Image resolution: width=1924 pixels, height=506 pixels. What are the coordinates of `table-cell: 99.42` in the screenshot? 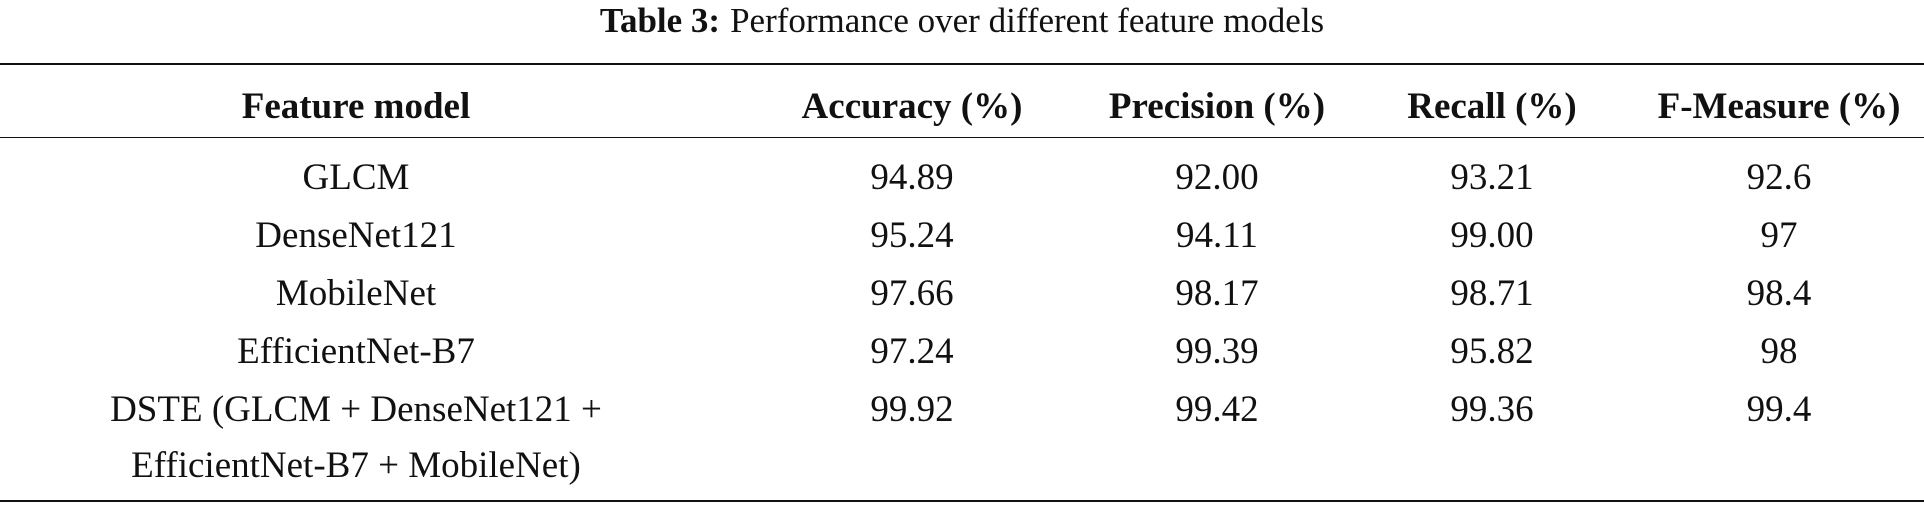 It's located at (1217, 409).